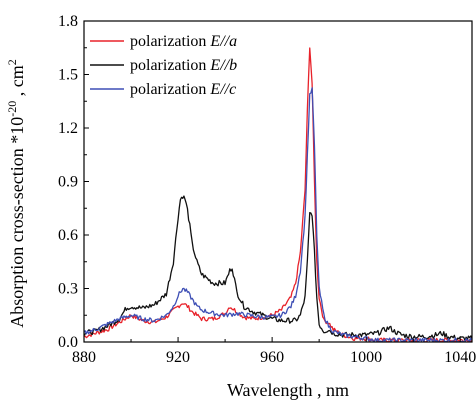 The image size is (476, 406). I want to click on y-axis-title-exponent: -20, so click(12, 109).